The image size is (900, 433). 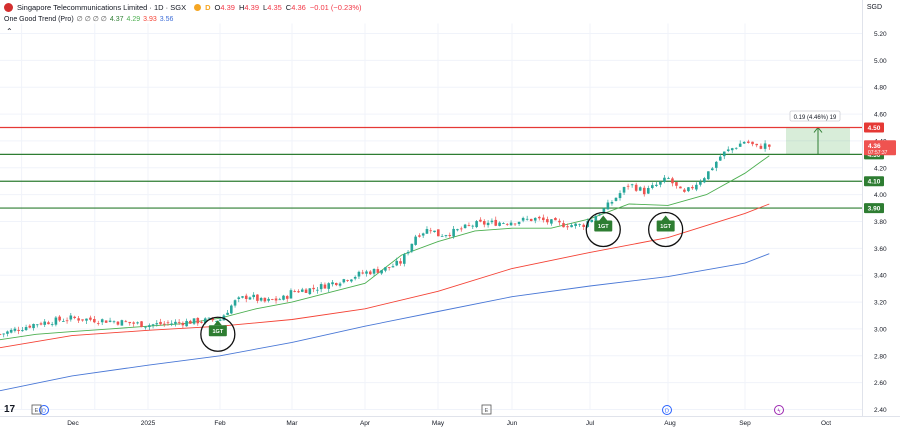 I want to click on x-tick-label: Dec, so click(x=73, y=423).